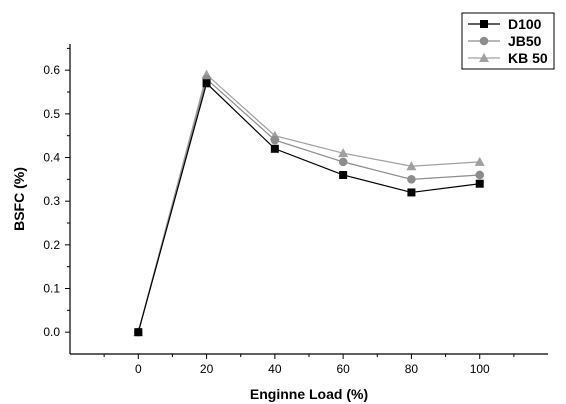 This screenshot has width=566, height=404. I want to click on x-tick-label: 0, so click(138, 369).